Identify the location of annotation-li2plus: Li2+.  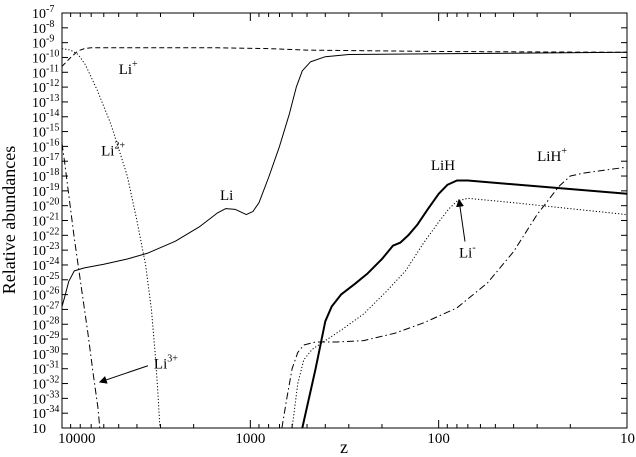
(113, 149).